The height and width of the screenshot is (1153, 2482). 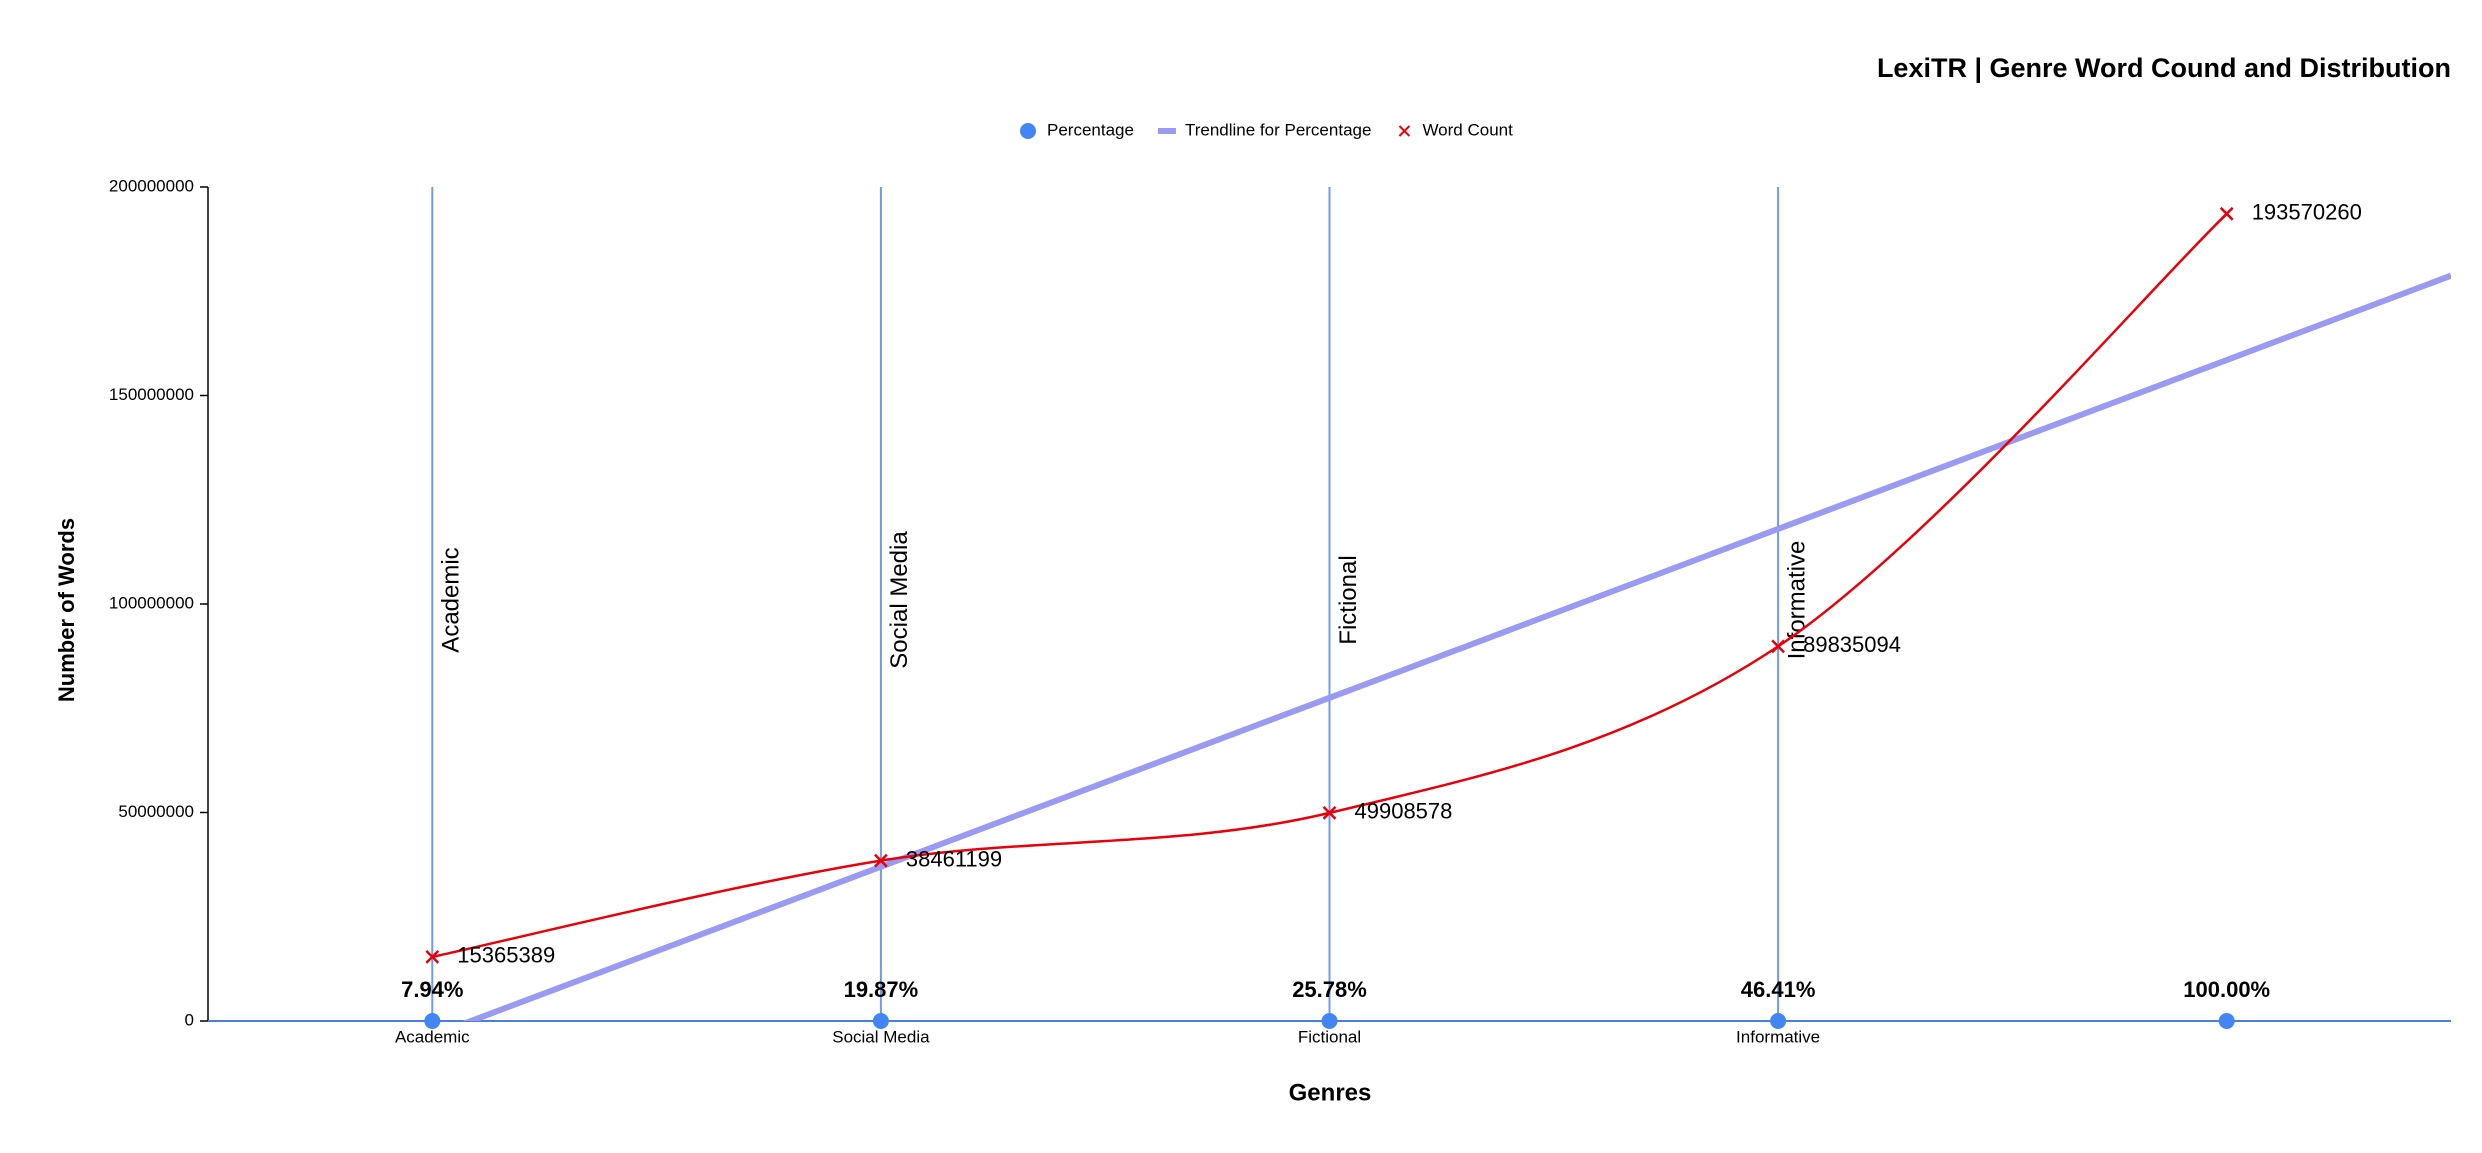 I want to click on x-tick-label: Academic, so click(x=432, y=1036).